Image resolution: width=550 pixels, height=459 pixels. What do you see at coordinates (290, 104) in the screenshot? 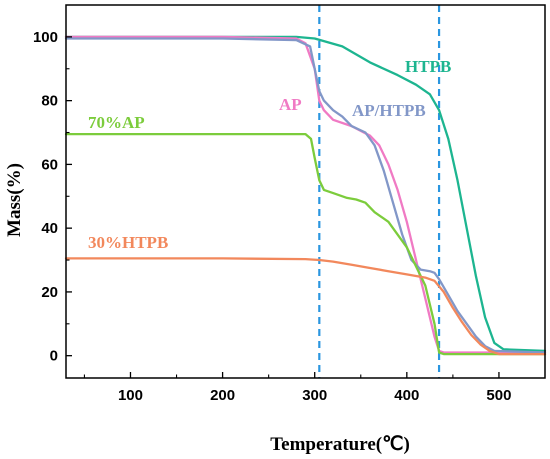
I see `series-label-ap: AP` at bounding box center [290, 104].